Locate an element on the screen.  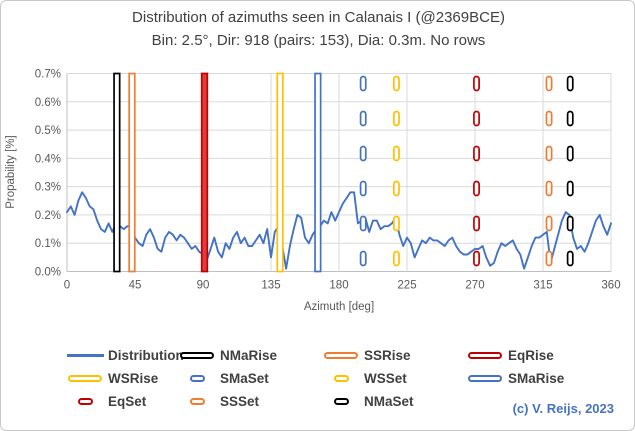
legend-label: SMaRise is located at coordinates (536, 378).